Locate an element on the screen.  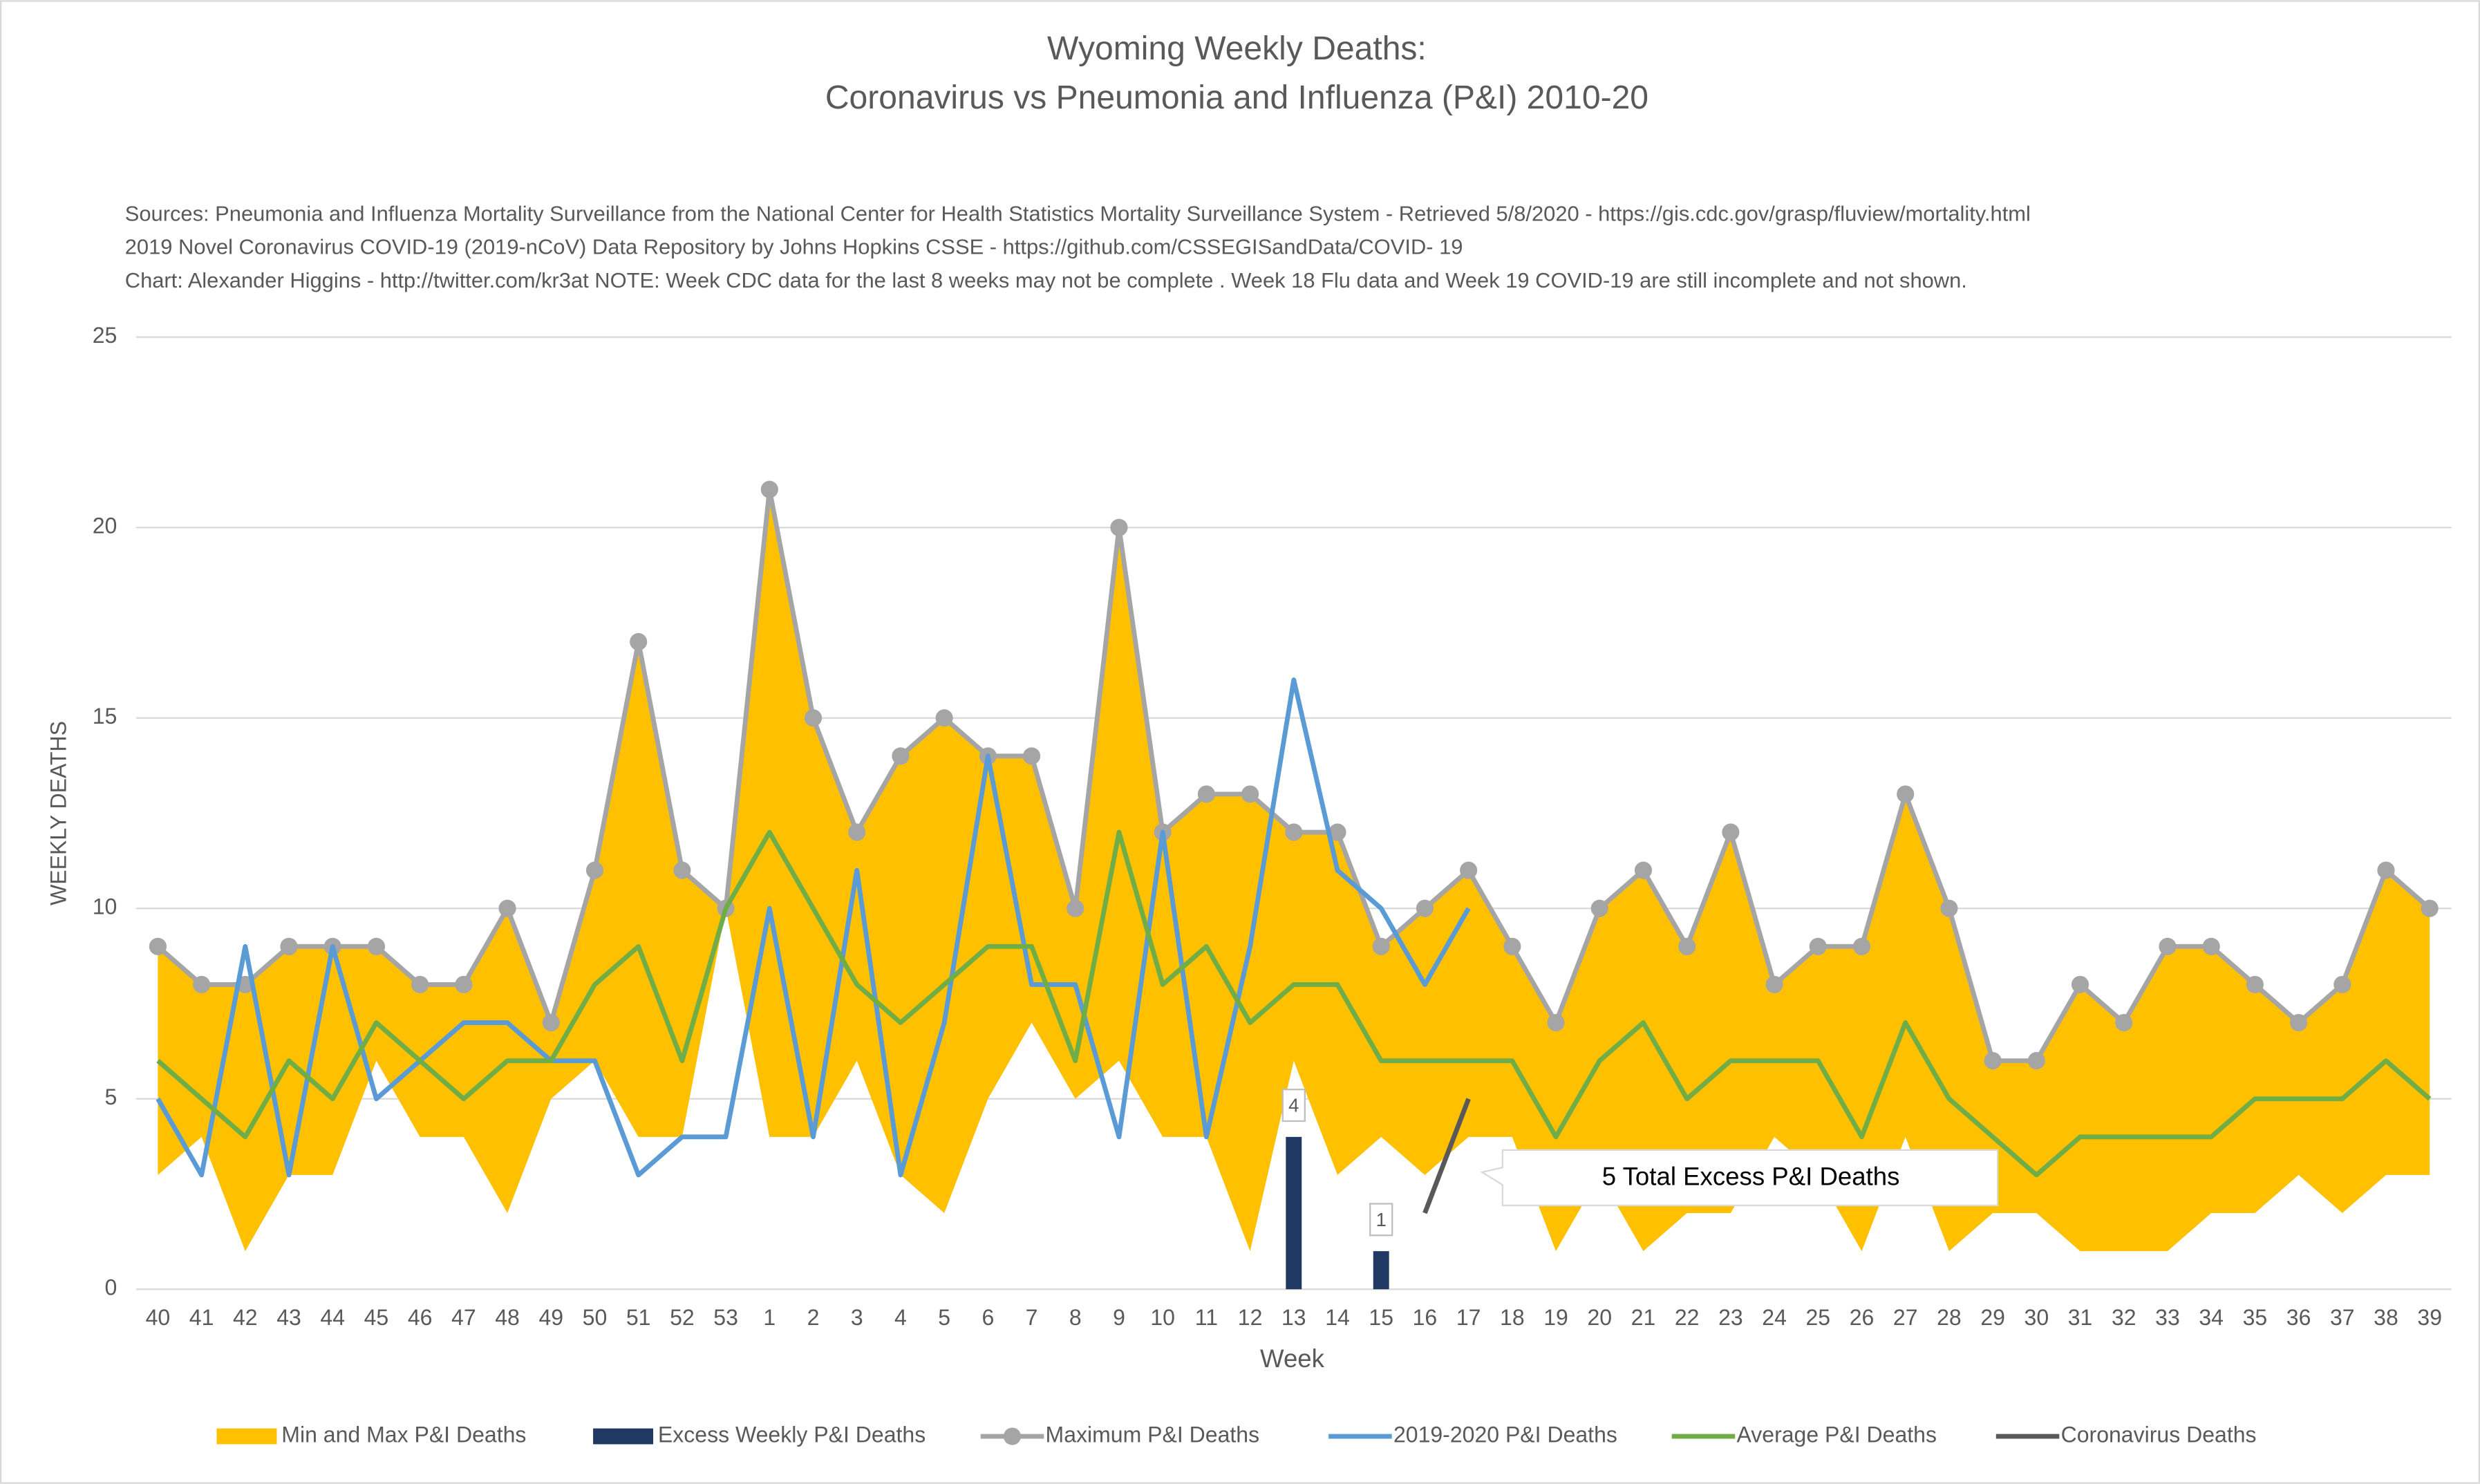
x-tick-label: 8 is located at coordinates (1075, 1317).